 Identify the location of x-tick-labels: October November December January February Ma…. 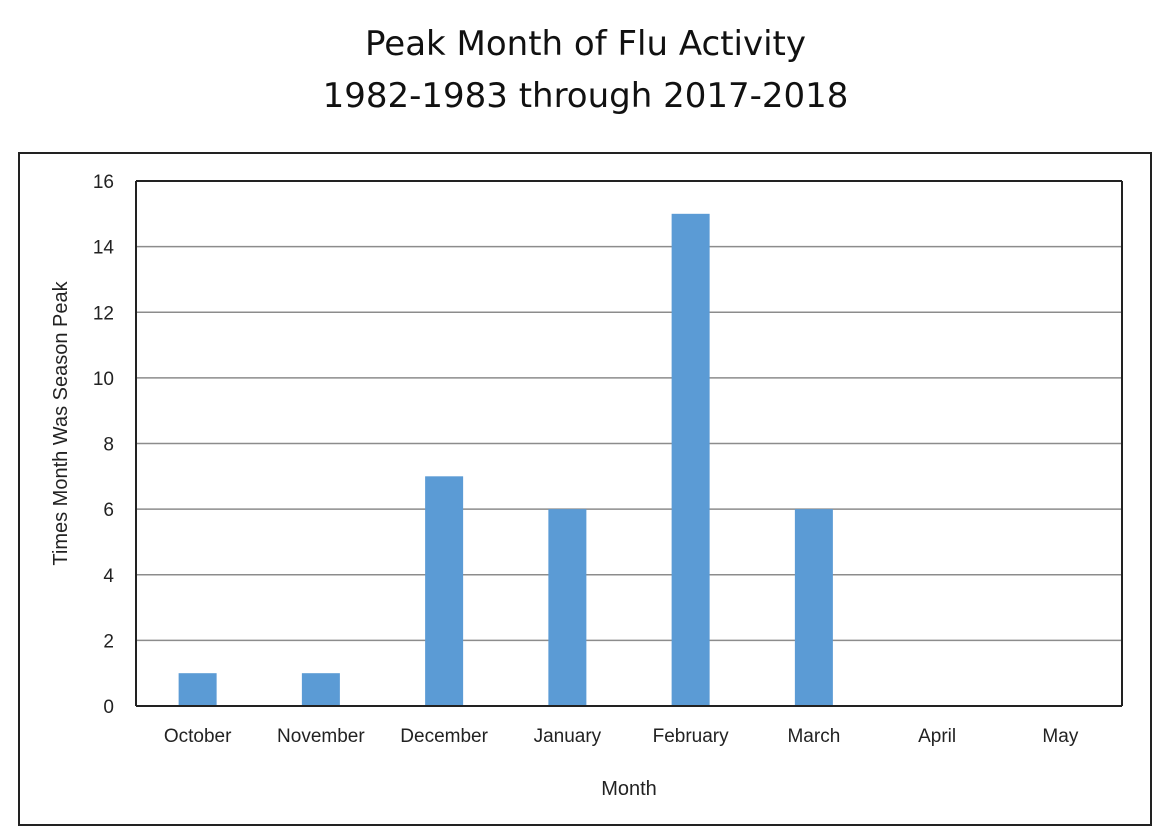
(621, 736).